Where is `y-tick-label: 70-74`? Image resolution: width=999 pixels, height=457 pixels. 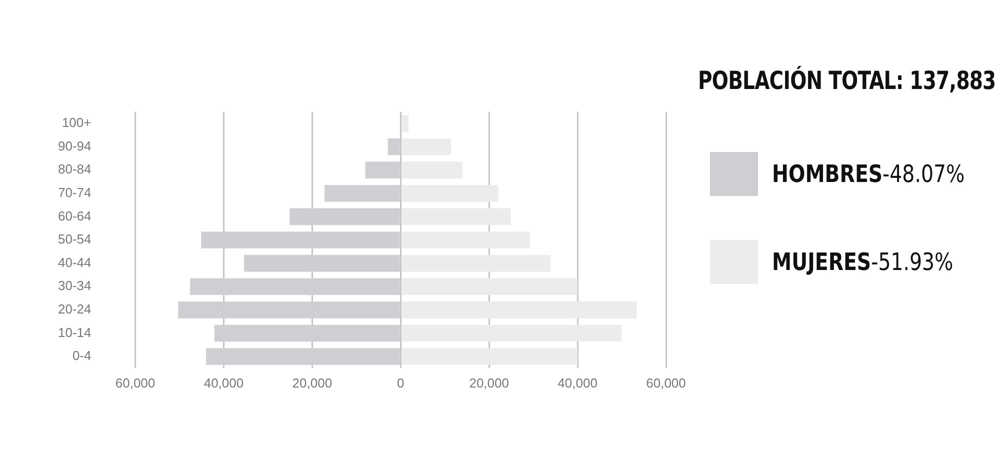 y-tick-label: 70-74 is located at coordinates (75, 192).